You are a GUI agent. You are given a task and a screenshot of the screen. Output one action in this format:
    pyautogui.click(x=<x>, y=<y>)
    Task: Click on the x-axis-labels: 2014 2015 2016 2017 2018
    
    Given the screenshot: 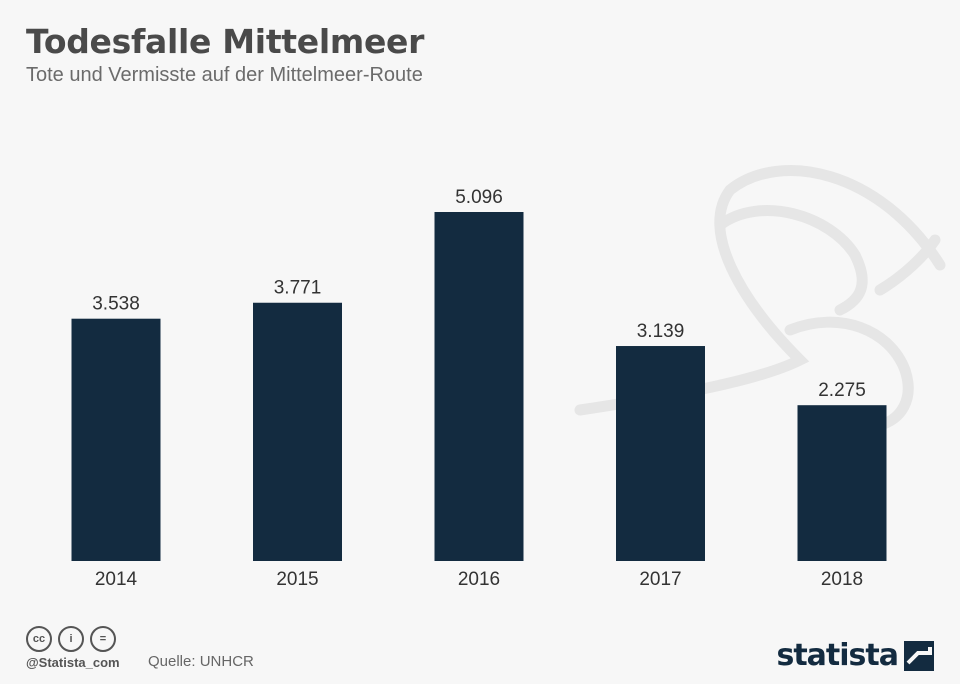 What is the action you would take?
    pyautogui.click(x=479, y=579)
    